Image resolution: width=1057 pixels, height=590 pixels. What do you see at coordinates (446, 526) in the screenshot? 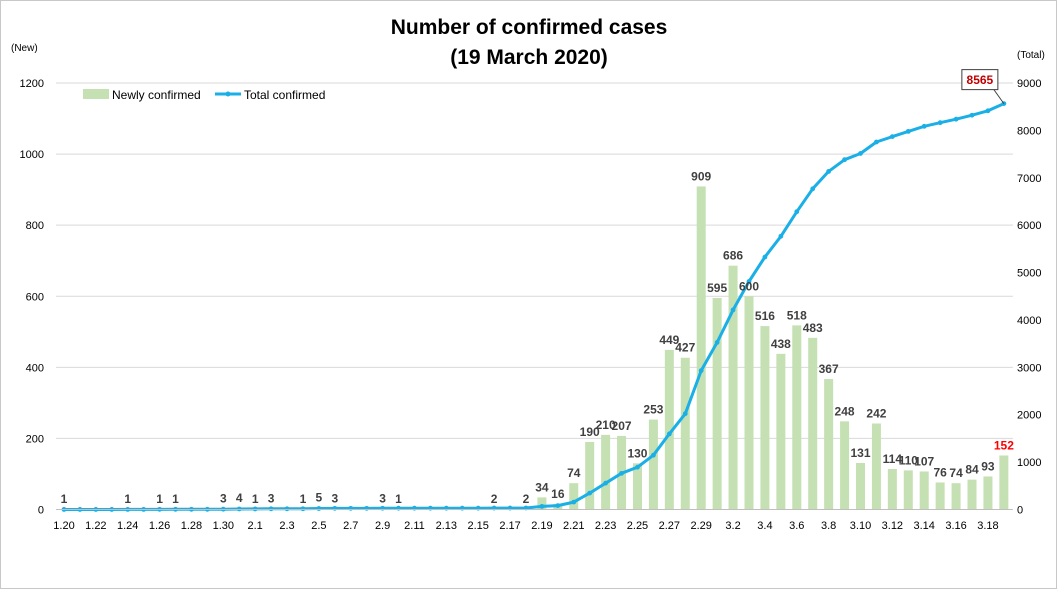
I see `x-tick-label: 2.13` at bounding box center [446, 526].